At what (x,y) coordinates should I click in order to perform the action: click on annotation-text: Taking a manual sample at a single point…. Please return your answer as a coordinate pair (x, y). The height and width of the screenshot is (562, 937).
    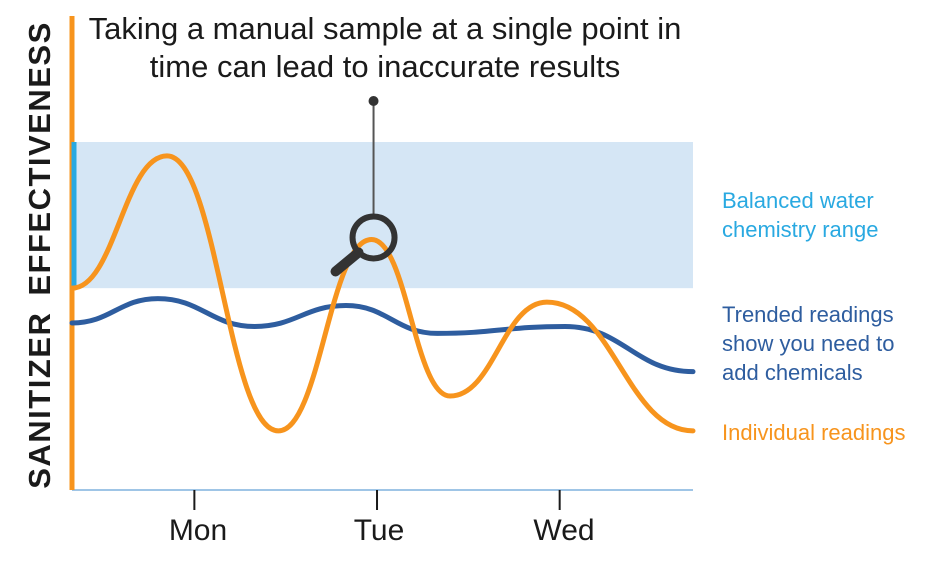
    Looking at the image, I should click on (385, 47).